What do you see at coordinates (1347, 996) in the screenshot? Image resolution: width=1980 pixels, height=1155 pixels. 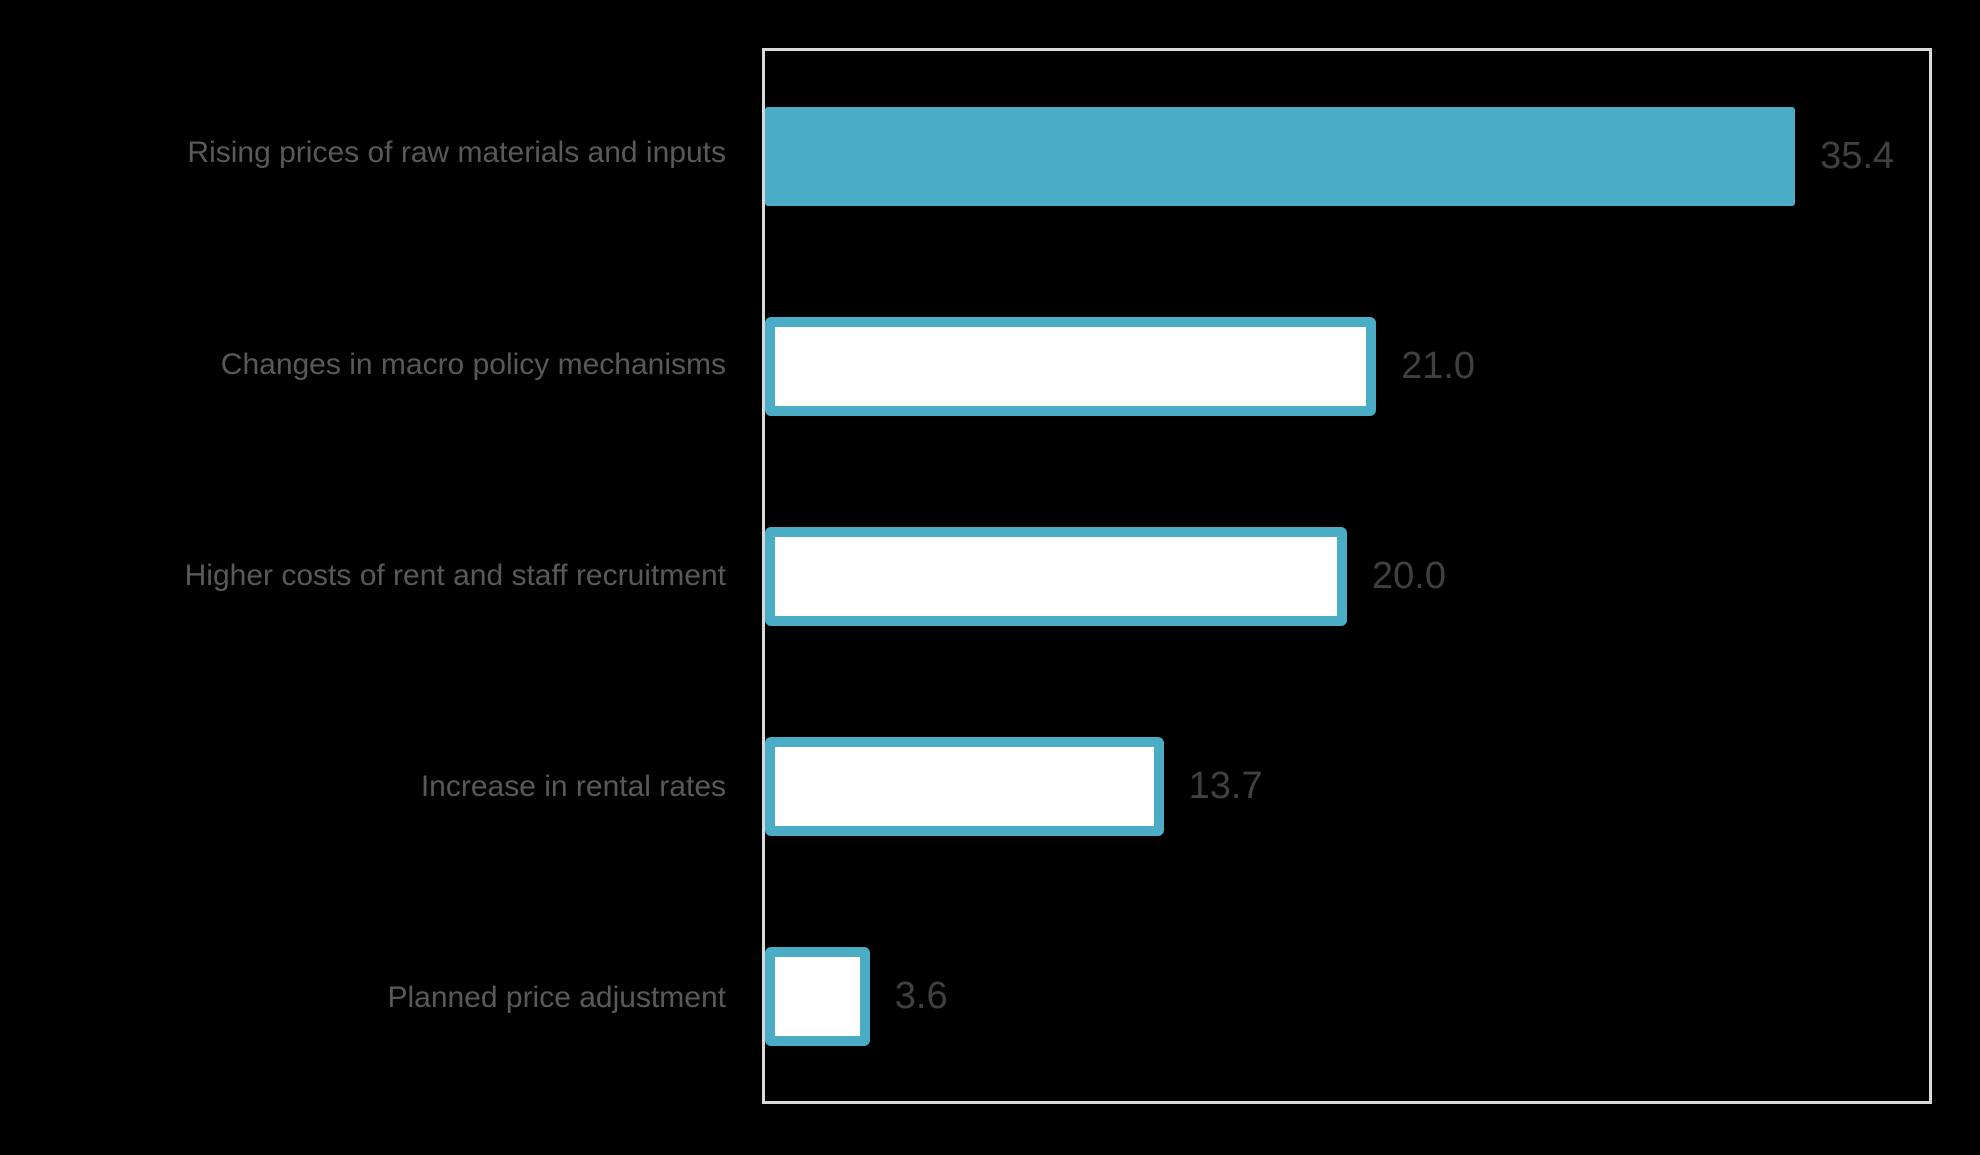 I see `bar-row: 3.6` at bounding box center [1347, 996].